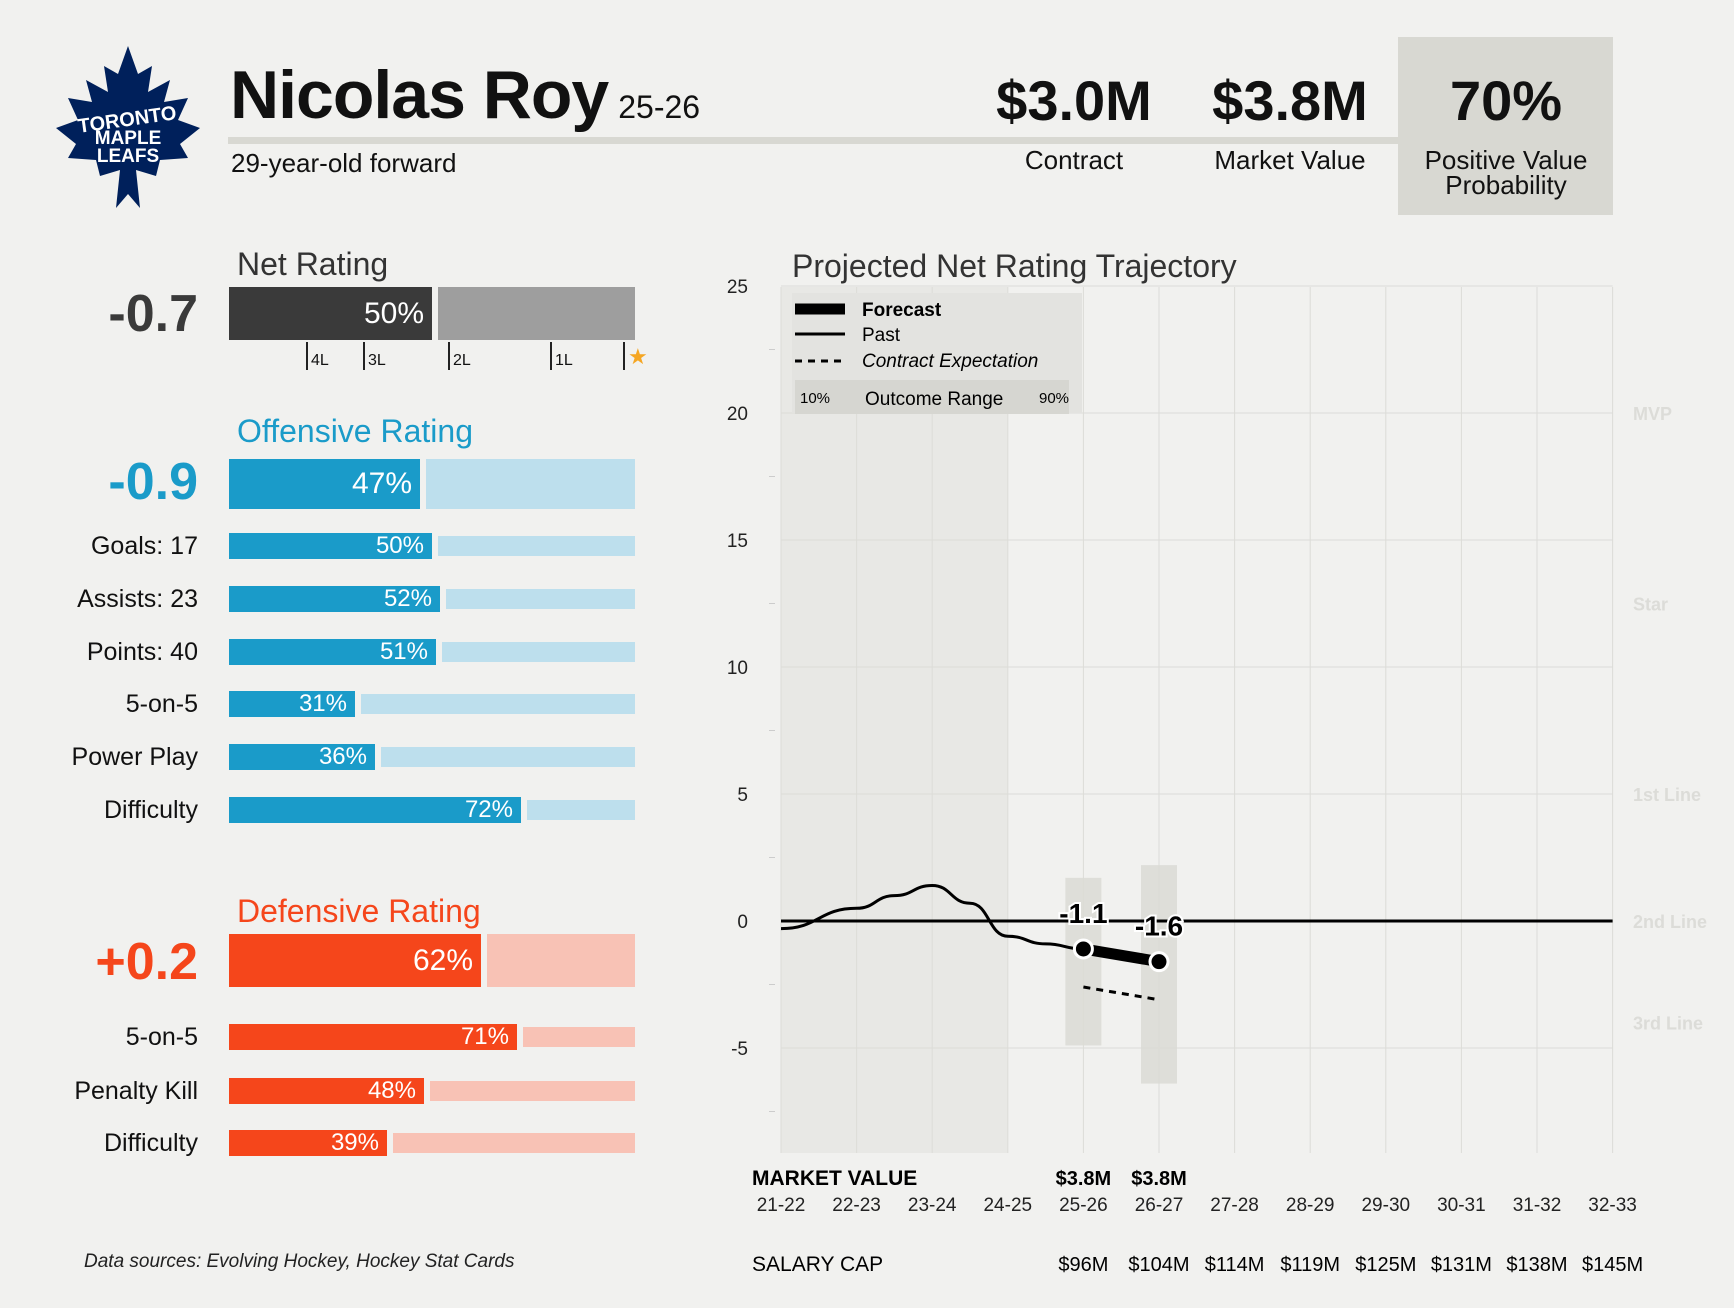 This screenshot has width=1734, height=1308. Describe the element at coordinates (377, 360) in the screenshot. I see `net-tick-label: 3L` at that location.